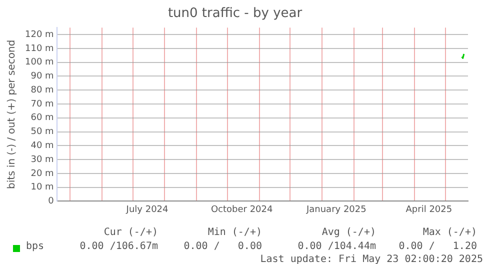 This screenshot has height=264, width=497. What do you see at coordinates (223, 246) in the screenshot?
I see `text: 0.00 / 0.00` at bounding box center [223, 246].